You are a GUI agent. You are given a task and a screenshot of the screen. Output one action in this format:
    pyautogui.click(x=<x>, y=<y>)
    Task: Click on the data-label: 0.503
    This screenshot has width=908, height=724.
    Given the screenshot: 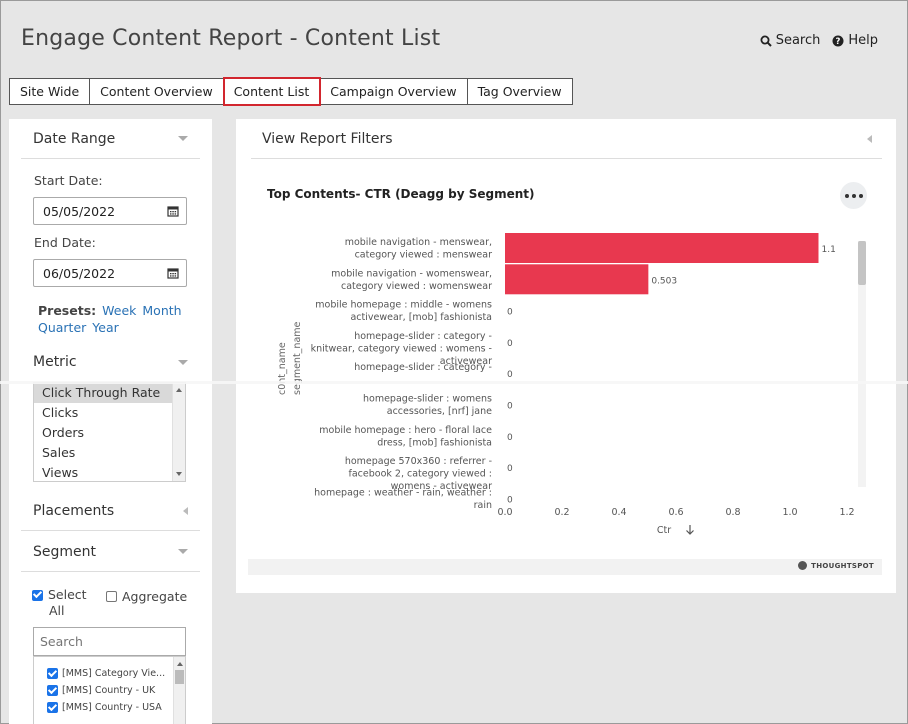 What is the action you would take?
    pyautogui.click(x=664, y=281)
    